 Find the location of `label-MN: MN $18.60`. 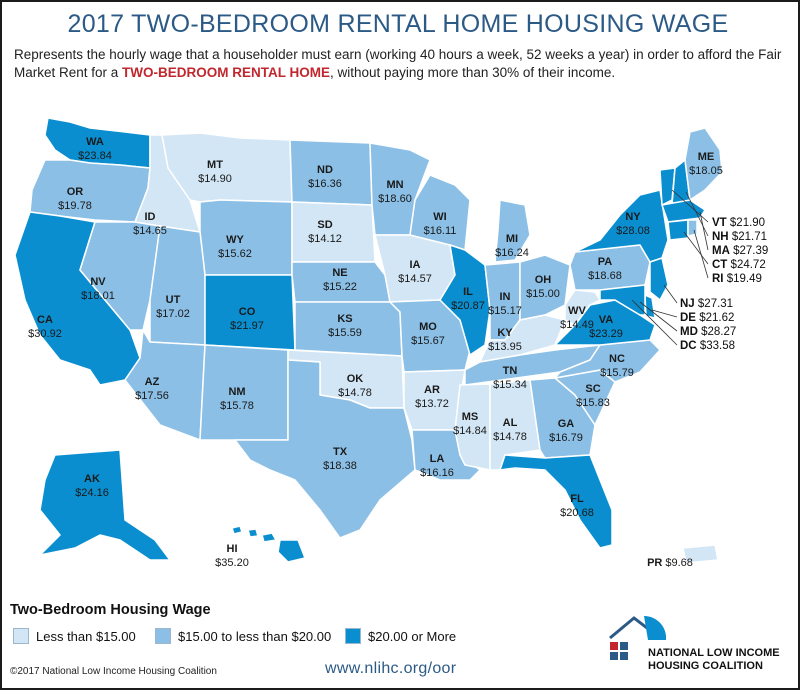

label-MN: MN $18.60 is located at coordinates (395, 192).